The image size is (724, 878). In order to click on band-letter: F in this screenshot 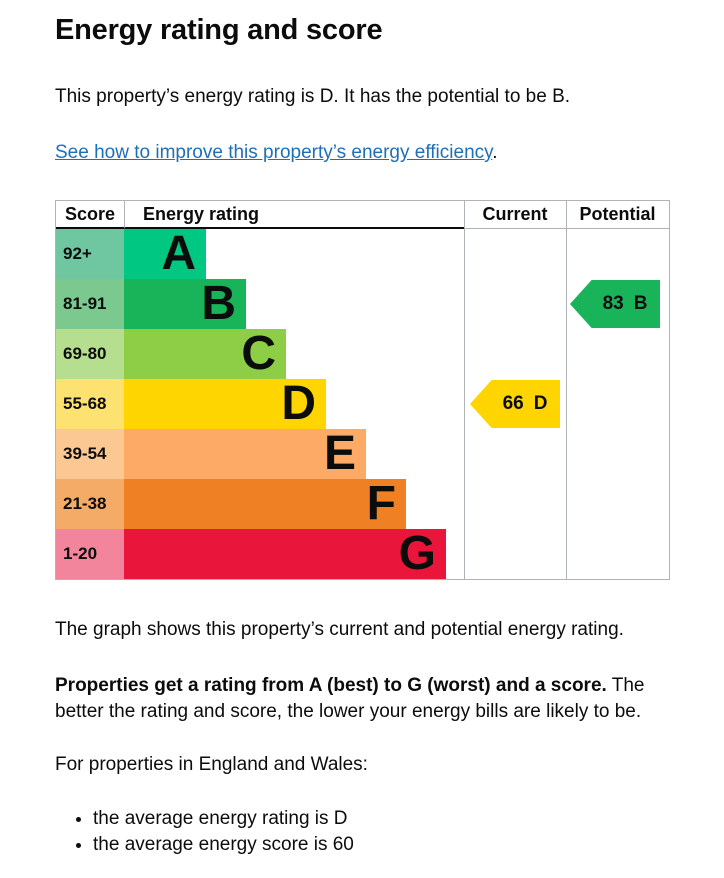, I will do `click(381, 503)`.